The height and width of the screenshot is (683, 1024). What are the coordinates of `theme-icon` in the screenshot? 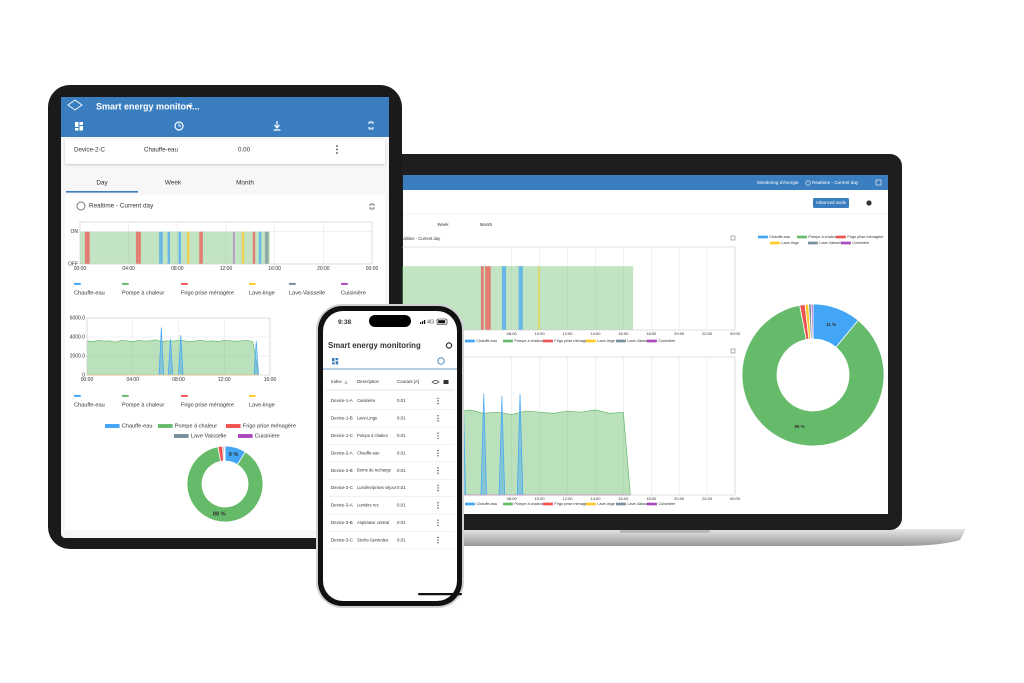 It's located at (869, 203).